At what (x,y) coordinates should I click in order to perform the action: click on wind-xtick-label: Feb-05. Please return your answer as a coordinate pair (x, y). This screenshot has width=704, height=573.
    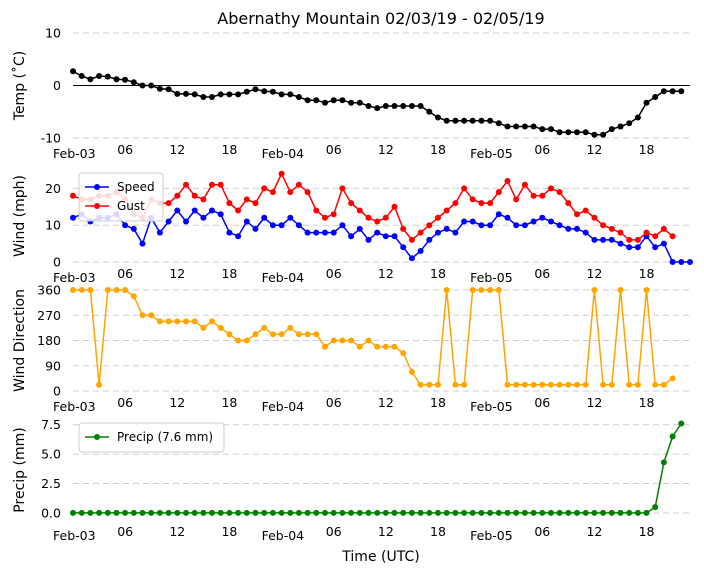
    Looking at the image, I should click on (491, 277).